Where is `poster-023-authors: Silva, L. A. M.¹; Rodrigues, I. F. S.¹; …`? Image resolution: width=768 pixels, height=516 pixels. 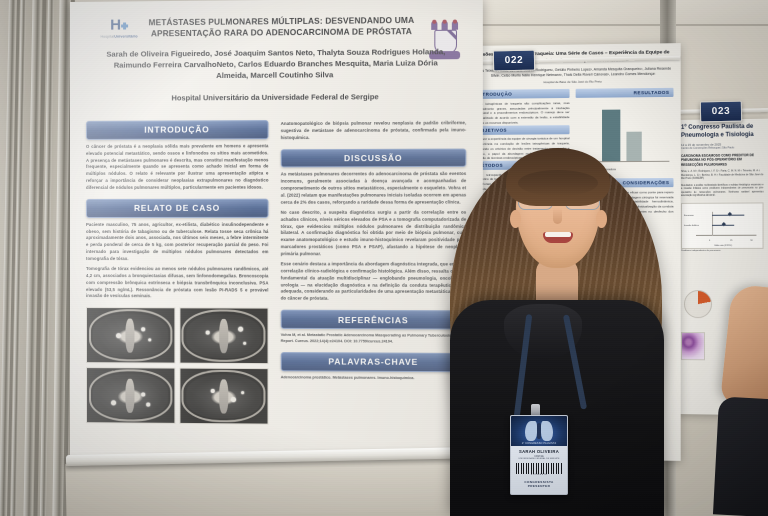 poster-023-authors: Silva, L. A. M.¹; Rodrigues, I. F. S.¹; … is located at coordinates (722, 175).